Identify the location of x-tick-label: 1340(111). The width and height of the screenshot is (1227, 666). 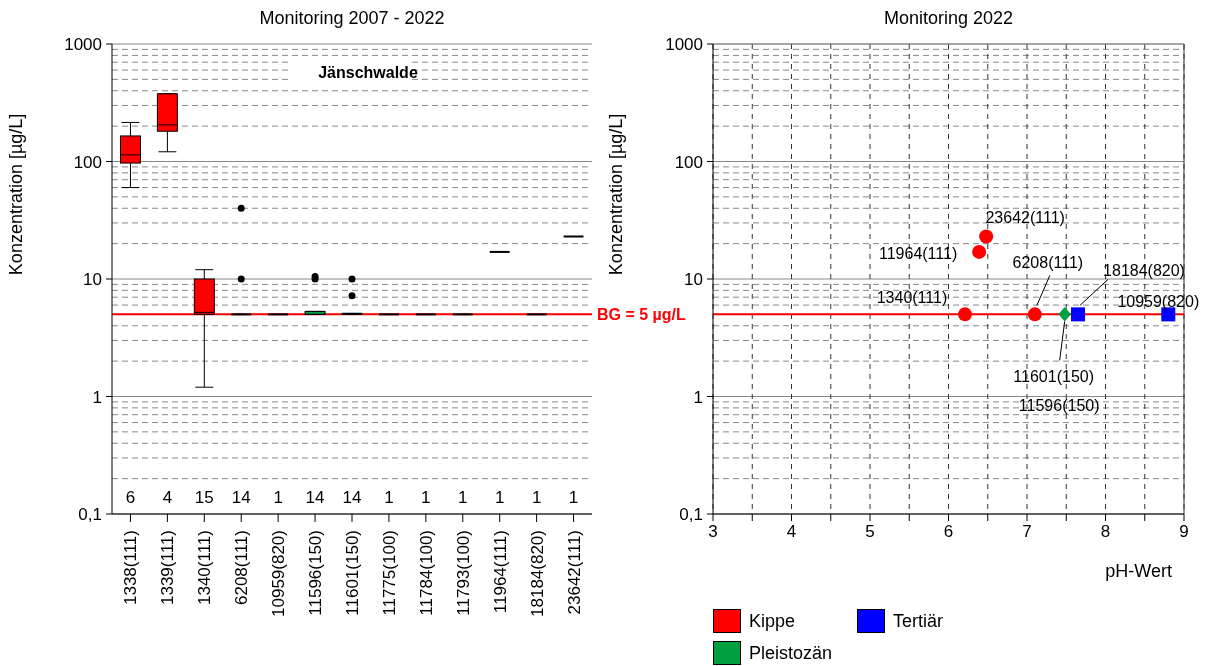
(205, 567).